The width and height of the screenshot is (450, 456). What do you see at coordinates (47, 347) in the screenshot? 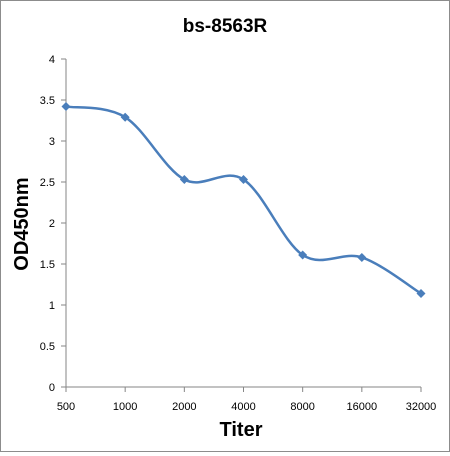
I see `y-tick-label: 0.5` at bounding box center [47, 347].